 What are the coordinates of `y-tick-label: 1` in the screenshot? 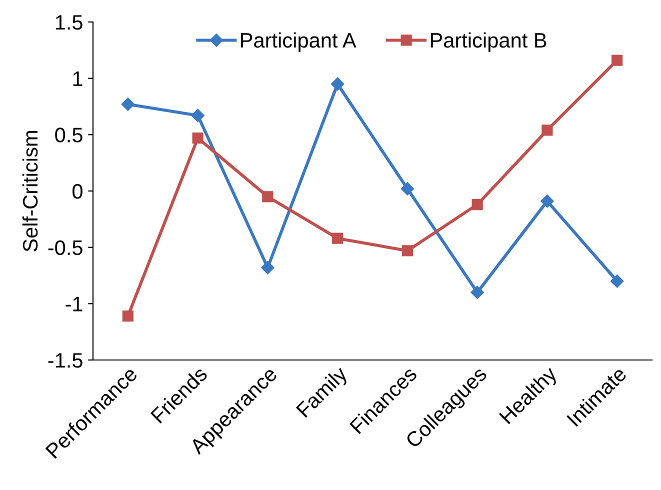 It's located at (77, 79).